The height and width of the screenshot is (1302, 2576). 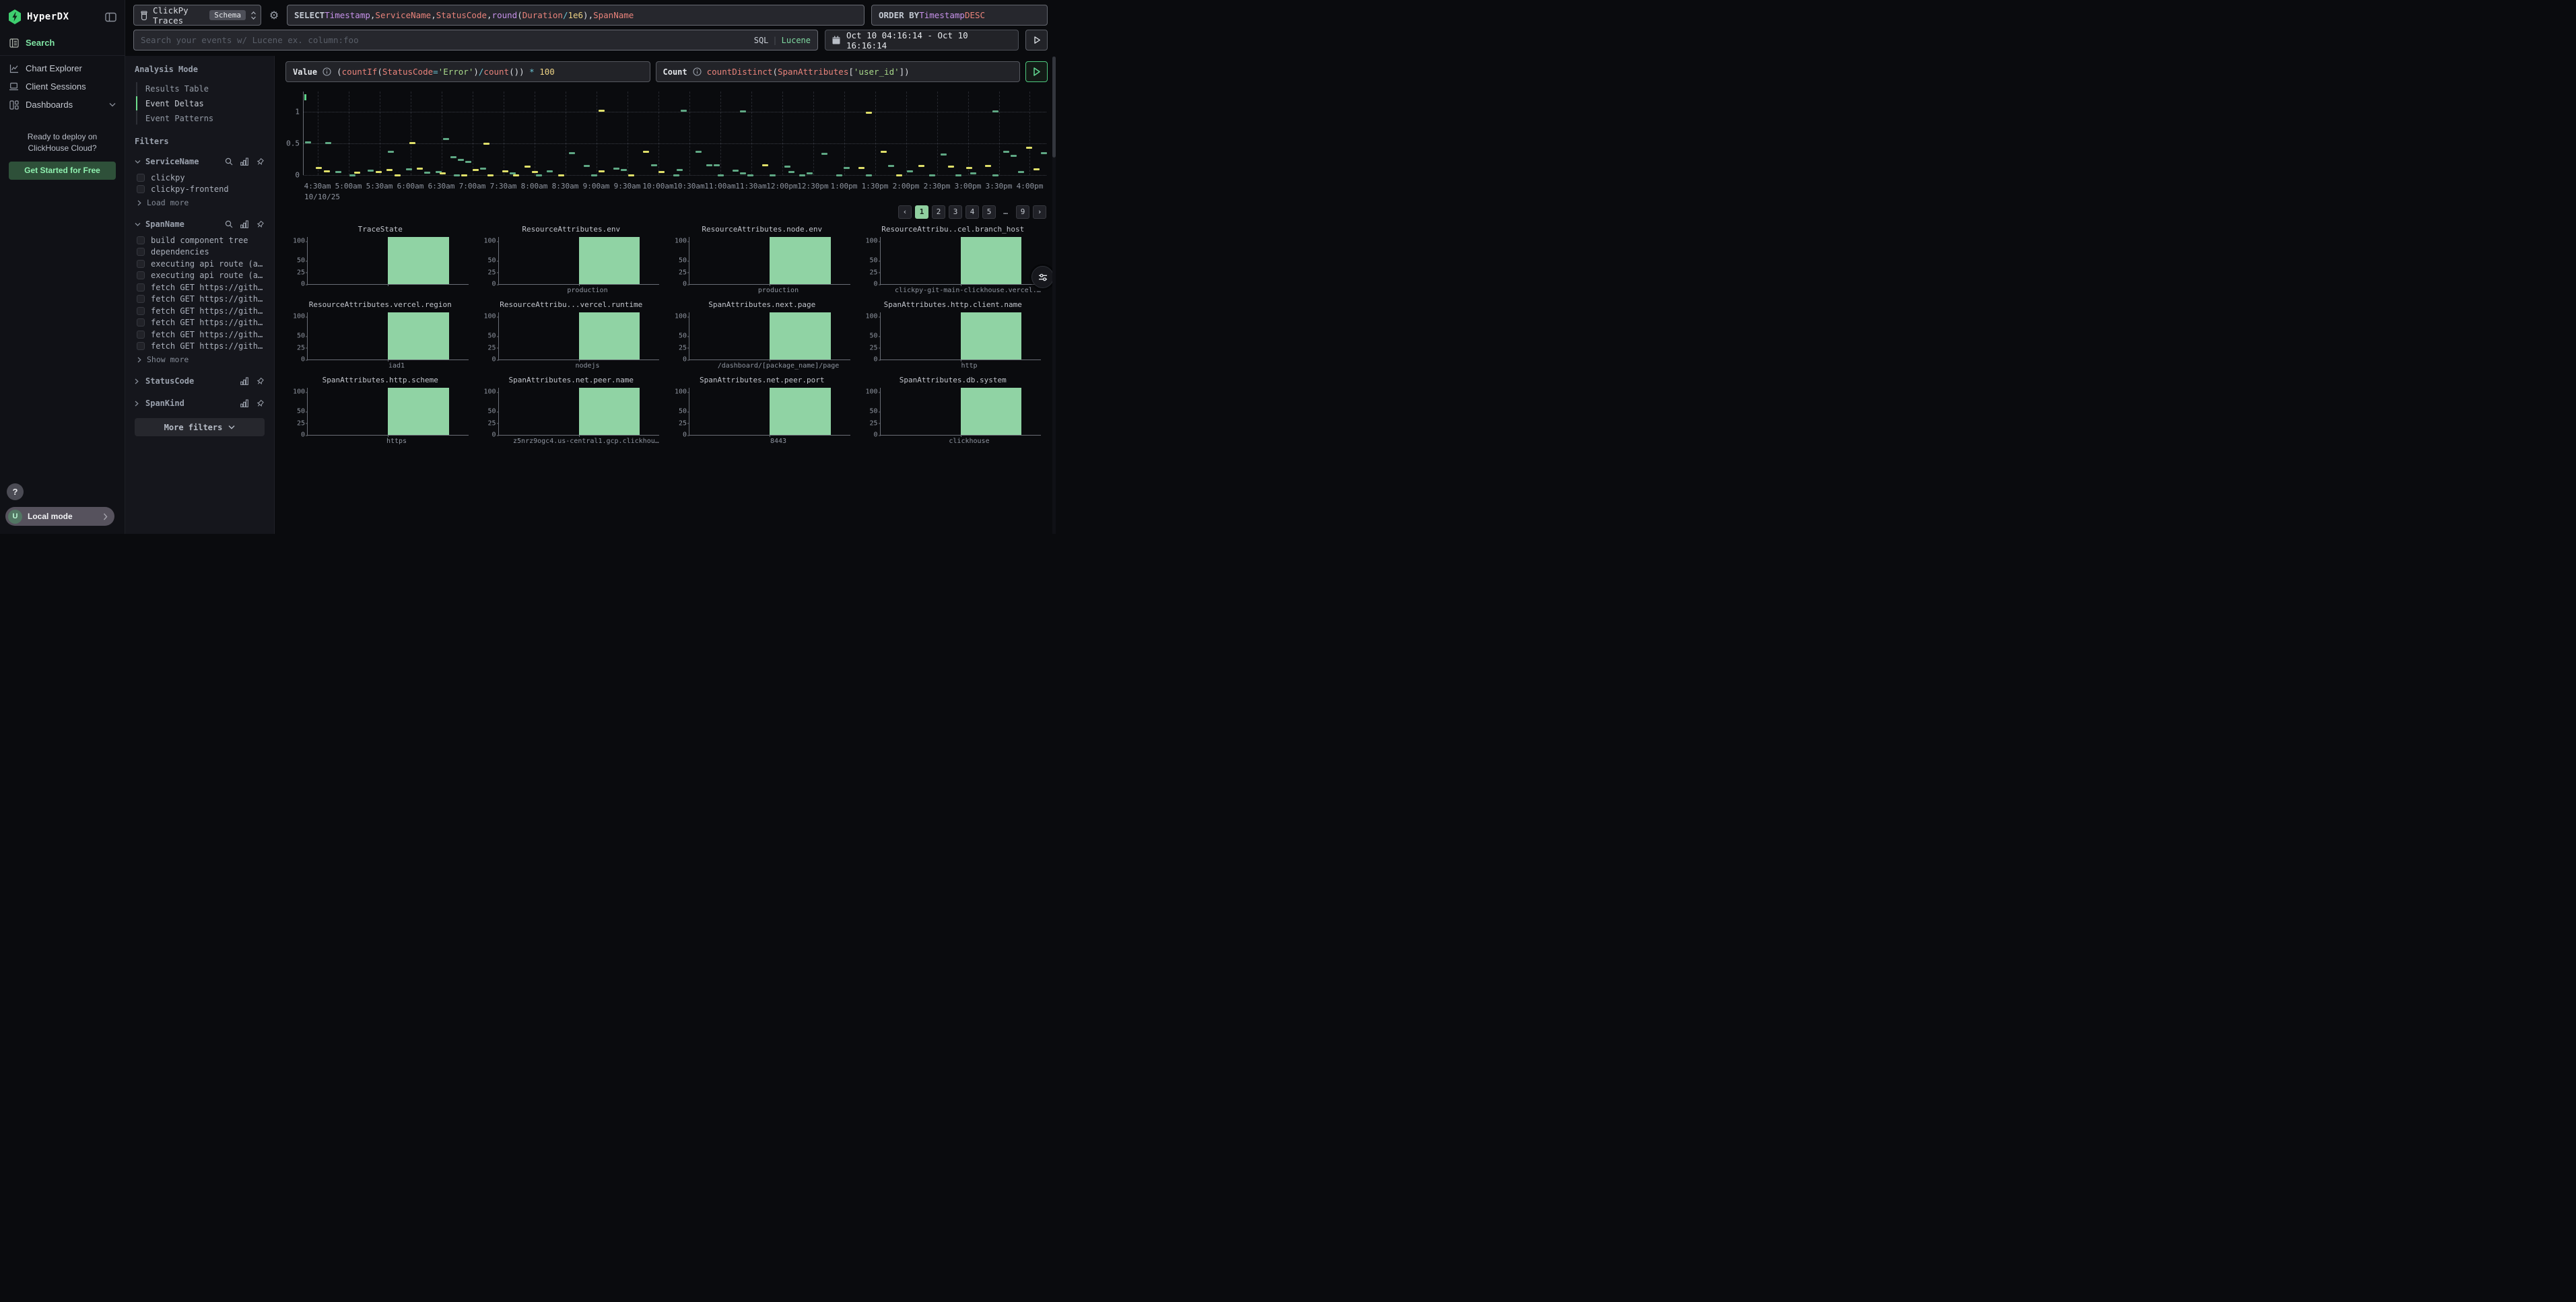 What do you see at coordinates (152, 142) in the screenshot?
I see `filters-title: Filters` at bounding box center [152, 142].